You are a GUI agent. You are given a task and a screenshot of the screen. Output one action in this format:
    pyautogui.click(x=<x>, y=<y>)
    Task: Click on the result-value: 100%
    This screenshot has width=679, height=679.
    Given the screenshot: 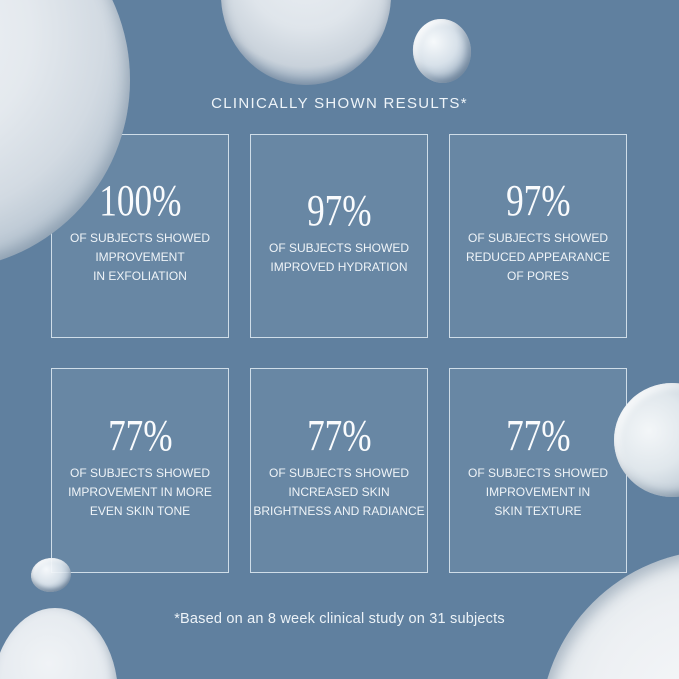 What is the action you would take?
    pyautogui.click(x=140, y=200)
    